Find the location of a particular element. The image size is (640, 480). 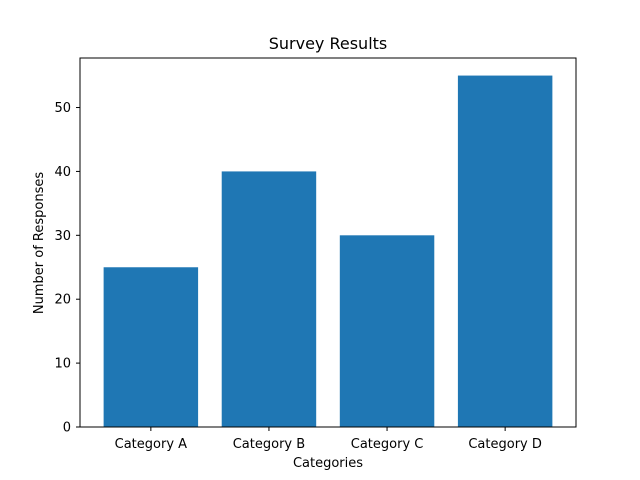

y-tick-label-30: 30 is located at coordinates (62, 236).